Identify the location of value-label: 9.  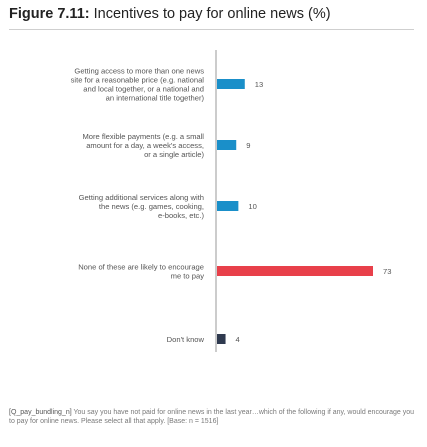
(248, 145).